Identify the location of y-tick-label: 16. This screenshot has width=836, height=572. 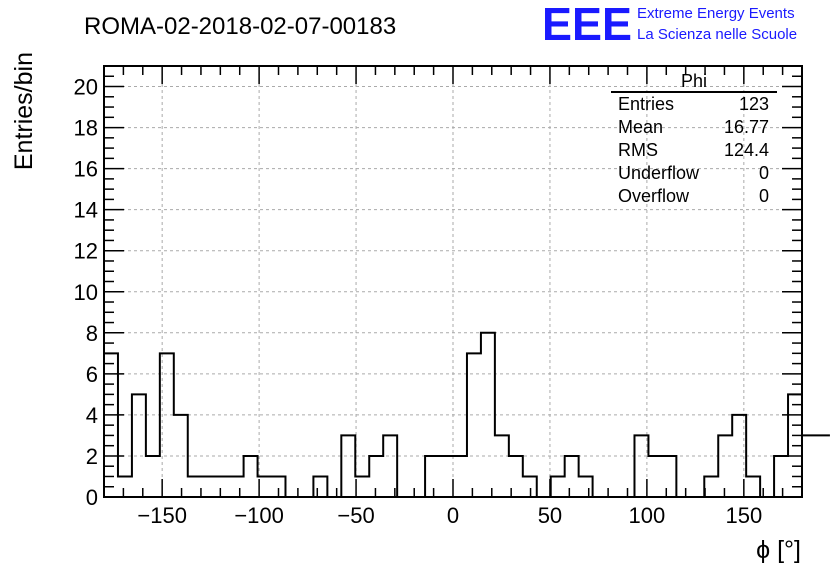
(86, 169).